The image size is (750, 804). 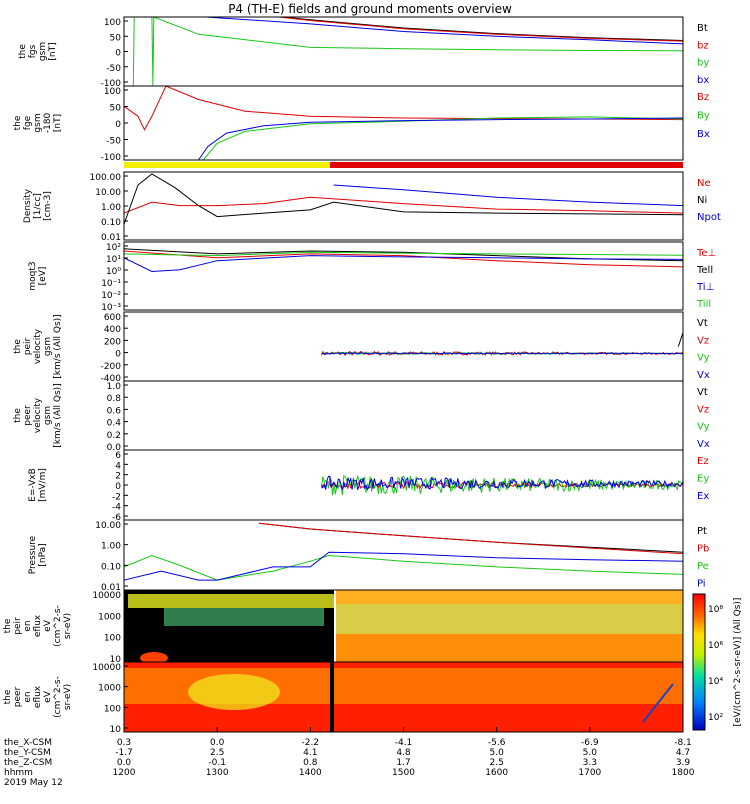 I want to click on fgs-ytick-label-4: -100, so click(x=111, y=84).